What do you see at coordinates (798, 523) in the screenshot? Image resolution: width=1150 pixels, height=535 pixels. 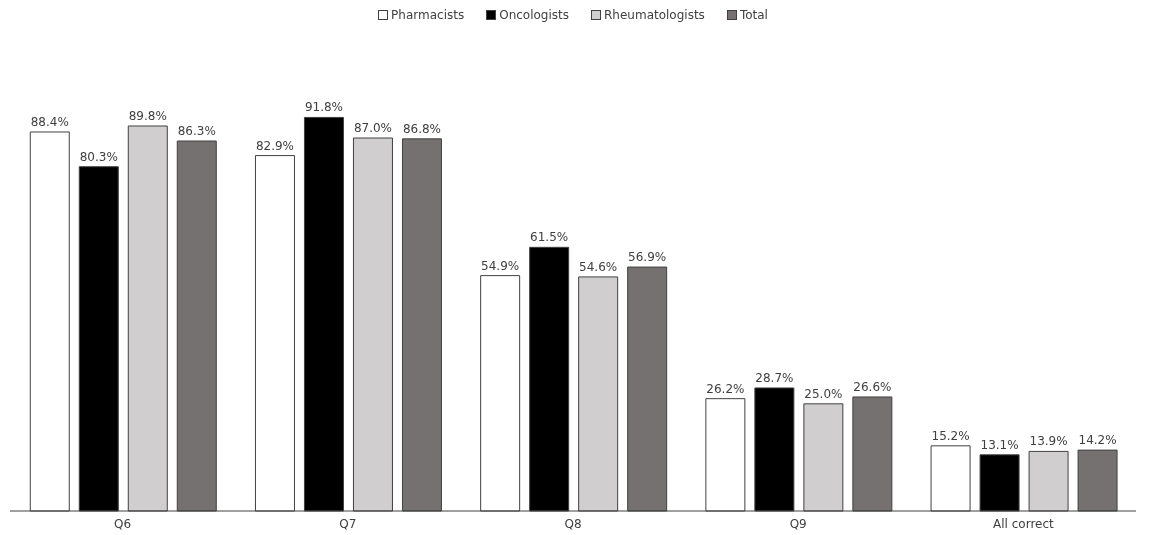 I see `x-tick-label: Q9` at bounding box center [798, 523].